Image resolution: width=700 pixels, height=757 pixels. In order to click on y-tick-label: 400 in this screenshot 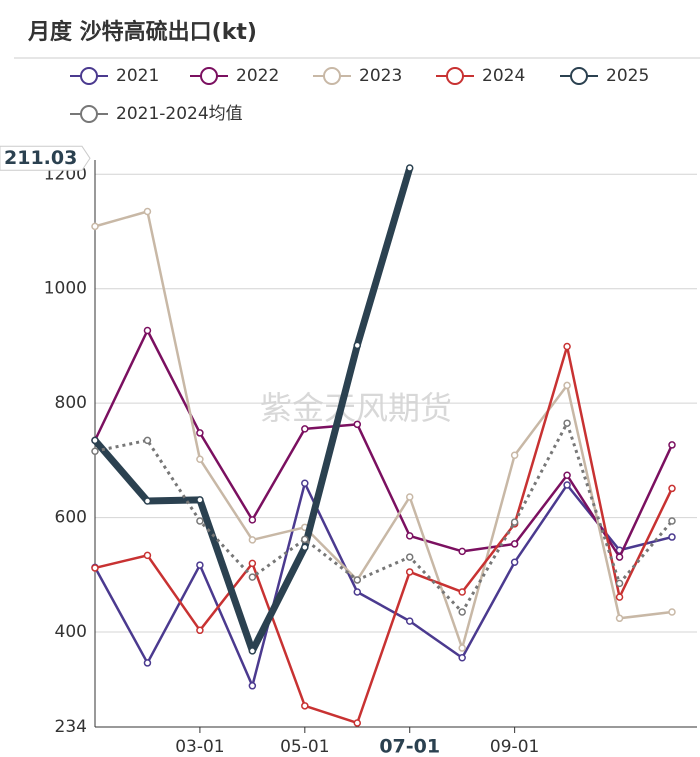, I will do `click(71, 632)`.